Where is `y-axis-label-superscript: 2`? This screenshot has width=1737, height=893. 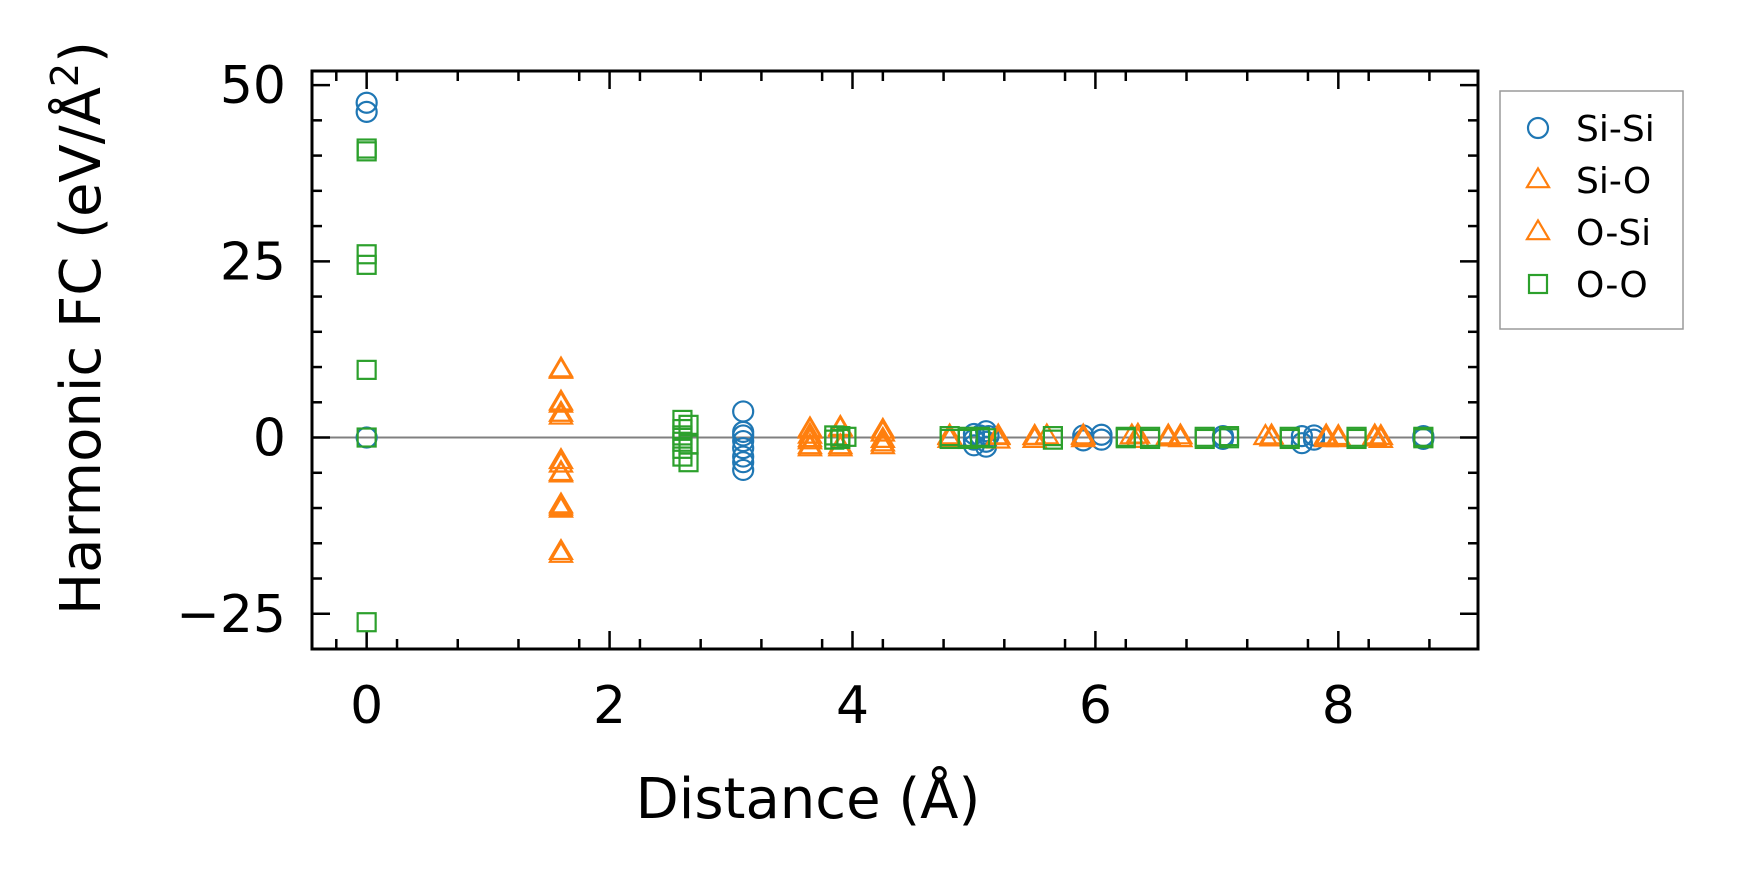
y-axis-label-superscript: 2 is located at coordinates (65, 75).